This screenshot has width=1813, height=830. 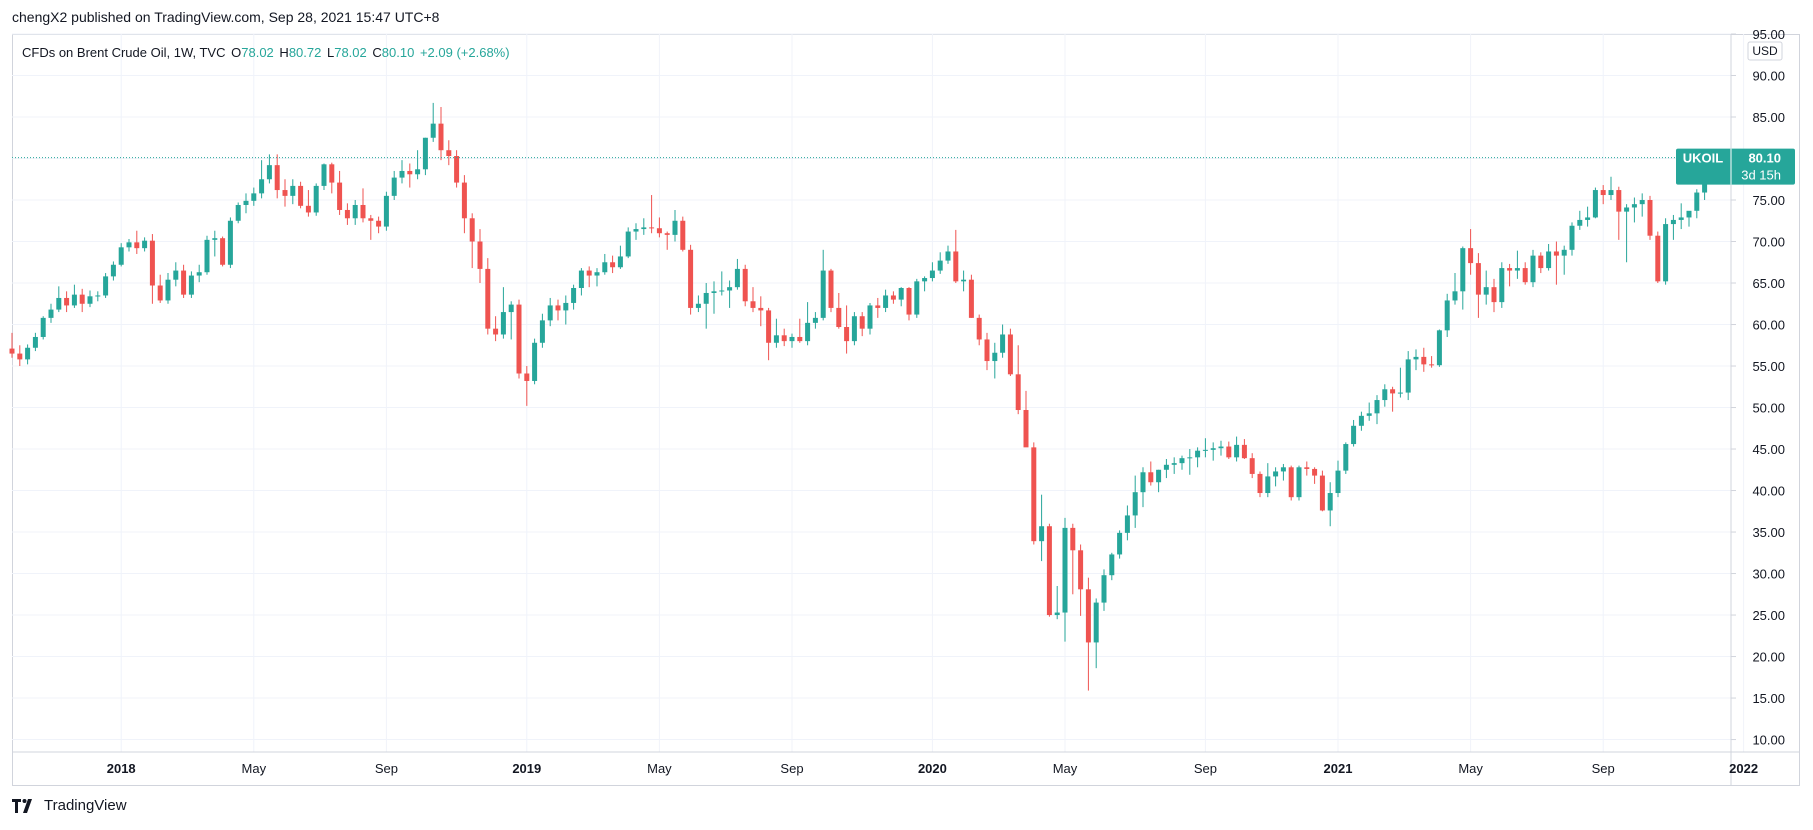 What do you see at coordinates (124, 52) in the screenshot?
I see `legend-instrument: CFDs on Brent Crude Oil, 1W, TVC` at bounding box center [124, 52].